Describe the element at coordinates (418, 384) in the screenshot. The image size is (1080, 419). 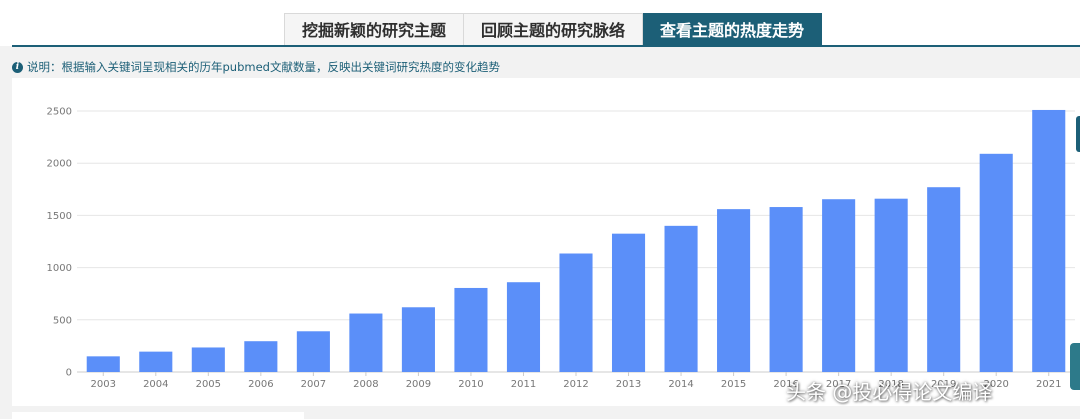
I see `x-tick-label: 2009` at that location.